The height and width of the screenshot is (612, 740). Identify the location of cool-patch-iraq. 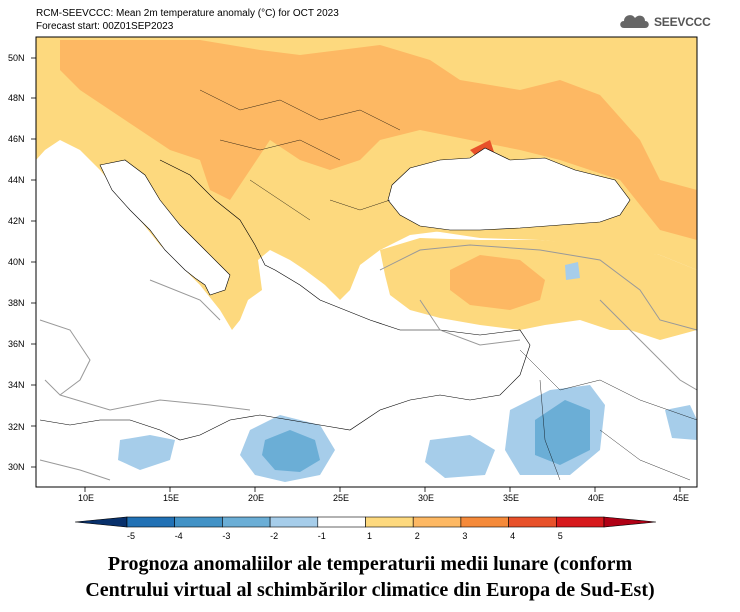
(681, 422).